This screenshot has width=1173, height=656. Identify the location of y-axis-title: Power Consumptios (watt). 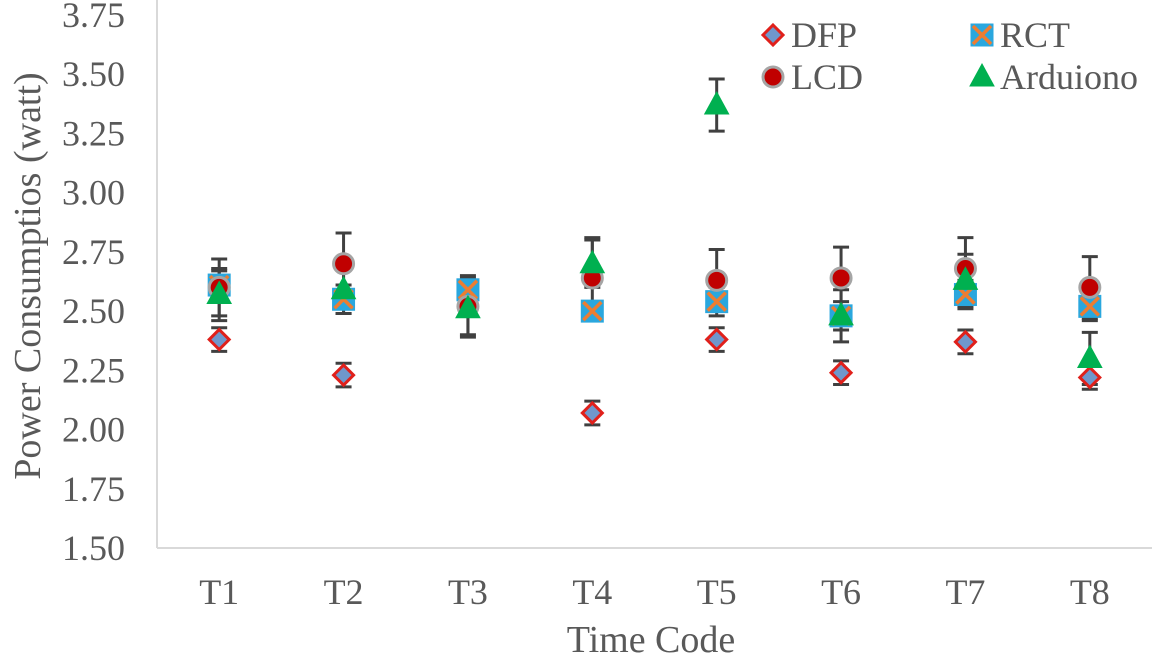
(28, 275).